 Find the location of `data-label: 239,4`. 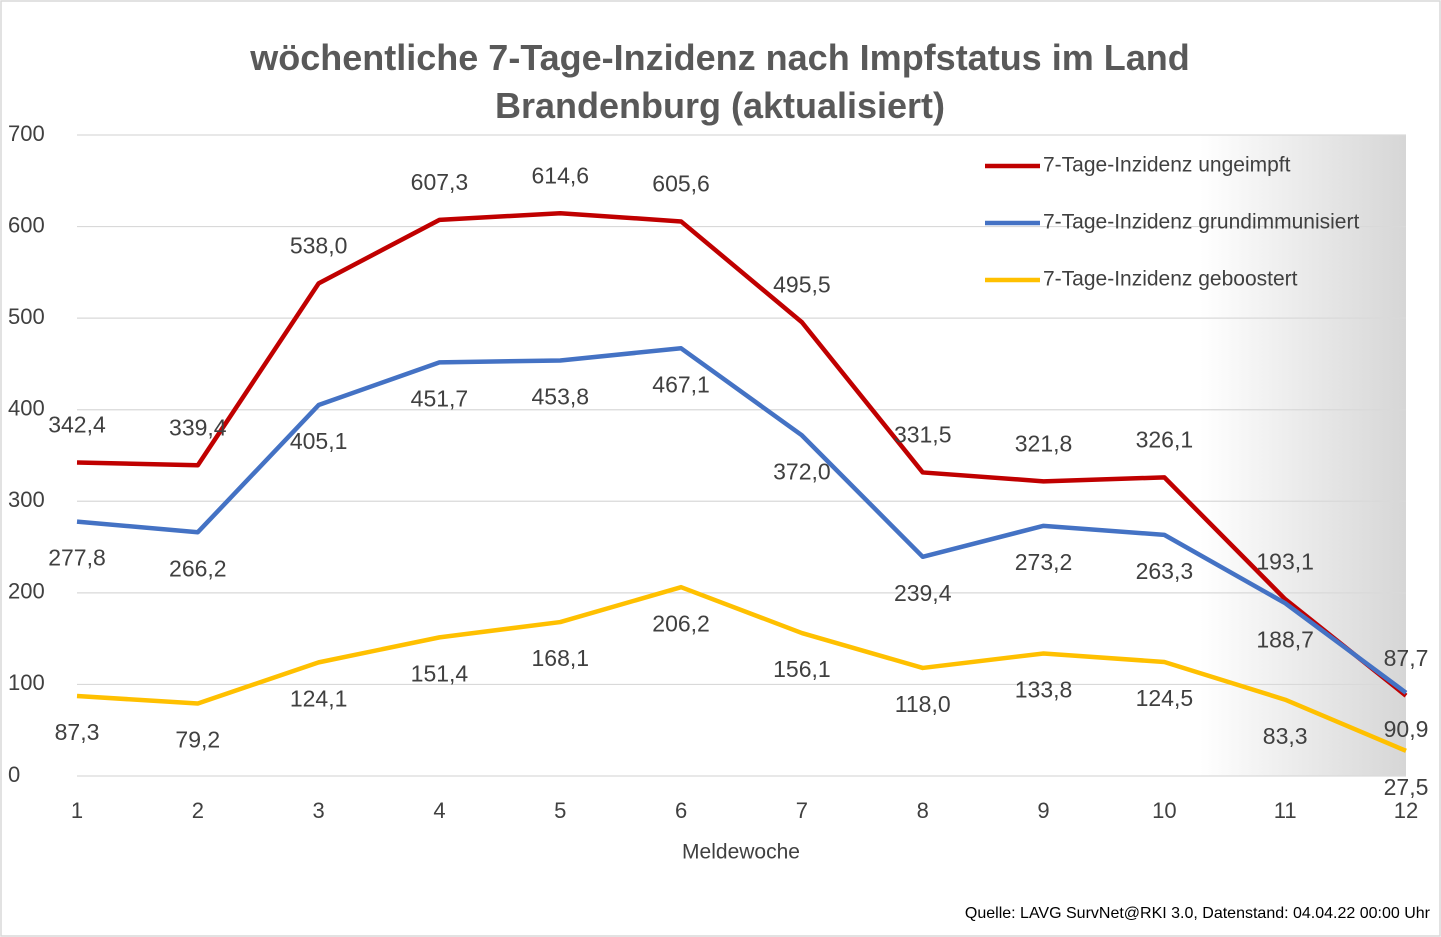

data-label: 239,4 is located at coordinates (923, 593).